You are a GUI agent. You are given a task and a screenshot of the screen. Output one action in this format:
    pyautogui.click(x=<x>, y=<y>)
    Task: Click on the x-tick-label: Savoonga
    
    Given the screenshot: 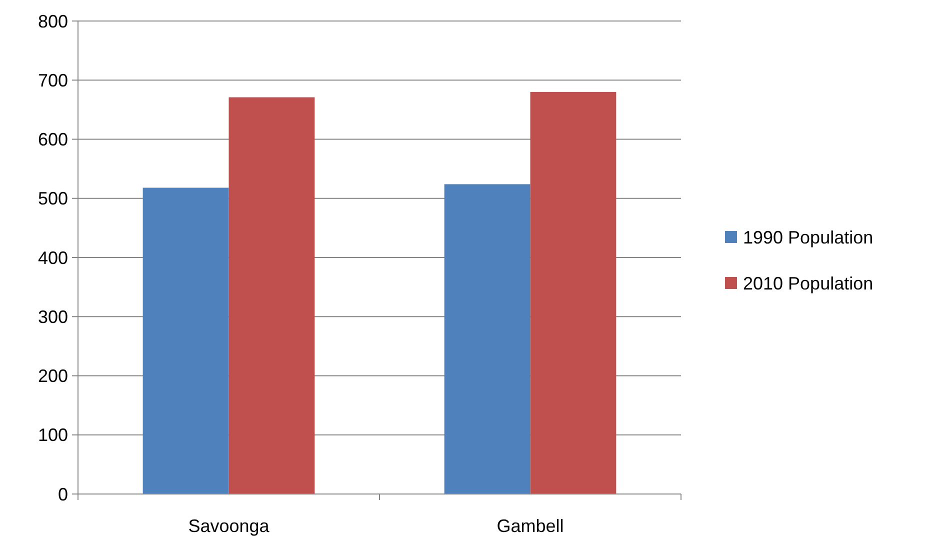 What is the action you would take?
    pyautogui.click(x=229, y=526)
    